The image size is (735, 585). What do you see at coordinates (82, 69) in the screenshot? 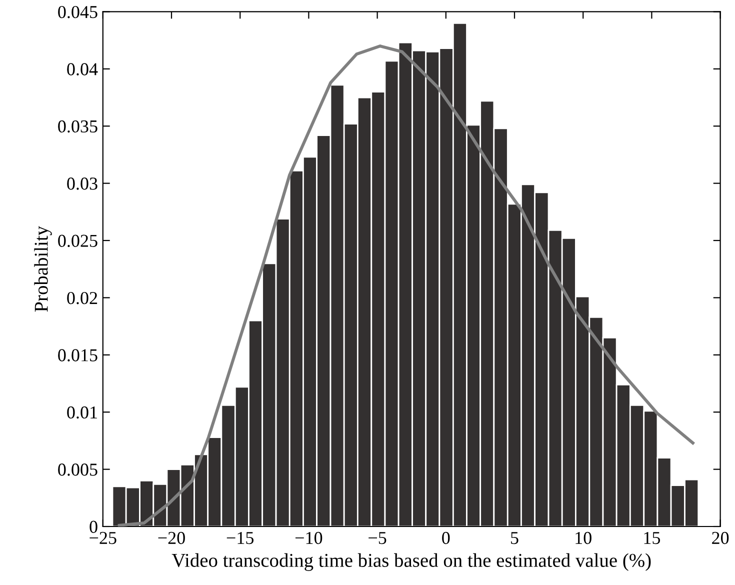
I see `y-tick-label: 0.04` at bounding box center [82, 69].